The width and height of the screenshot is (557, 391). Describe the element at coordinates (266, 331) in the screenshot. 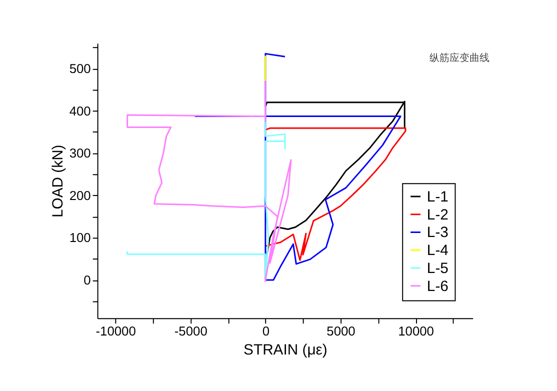

I see `x-tick-label: 0` at that location.